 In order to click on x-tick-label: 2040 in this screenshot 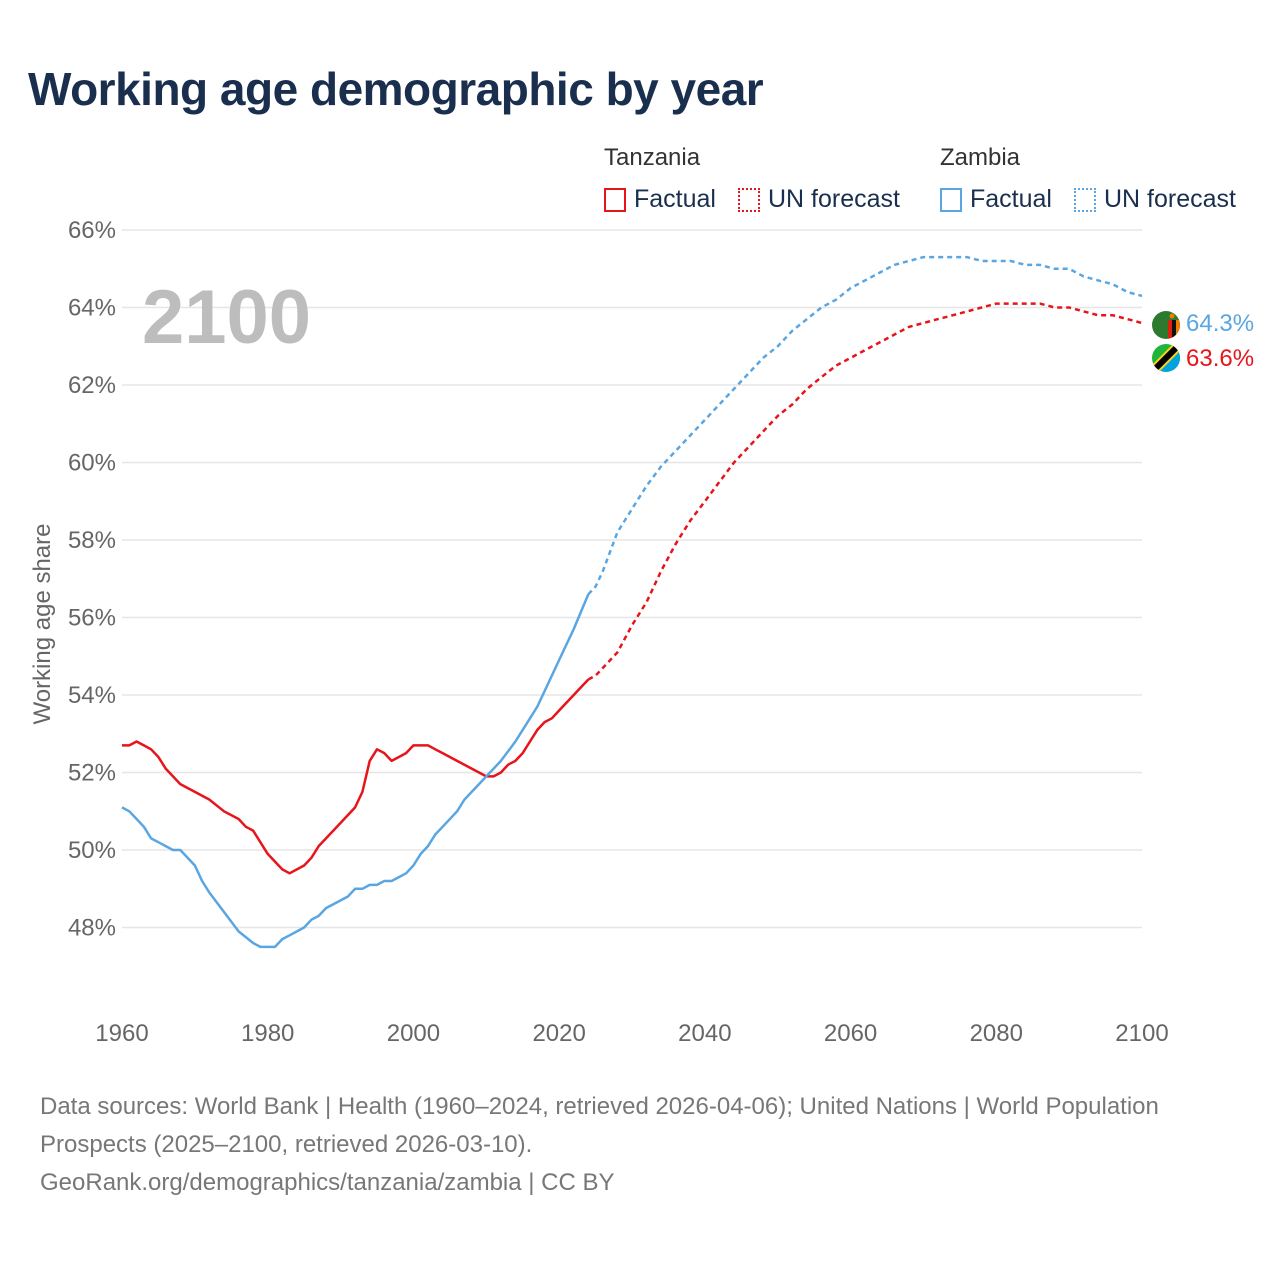, I will do `click(704, 1033)`.